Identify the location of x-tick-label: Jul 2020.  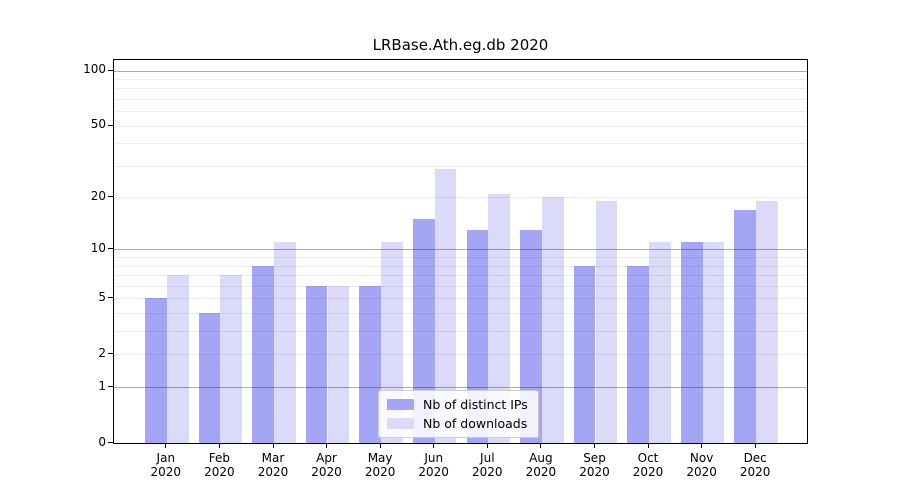
(487, 465).